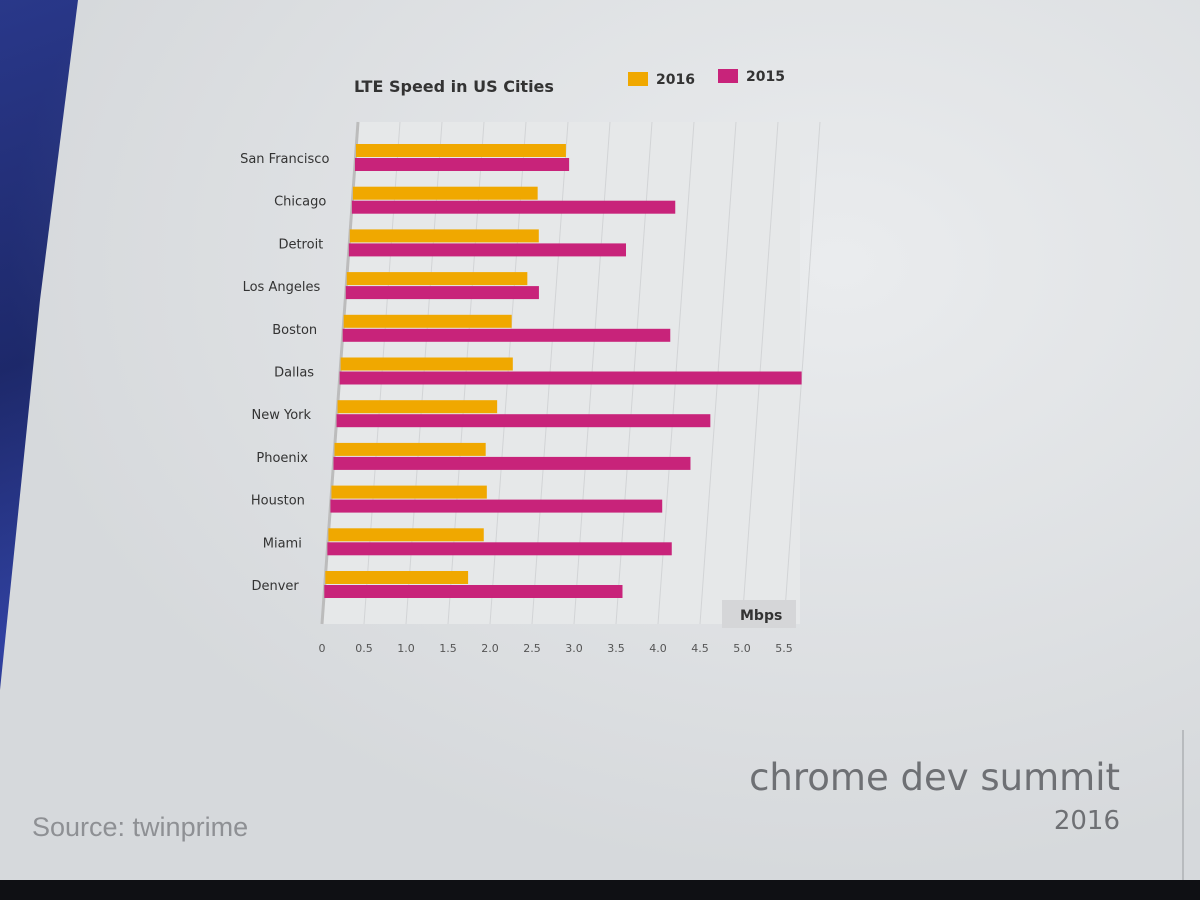 Image resolution: width=1200 pixels, height=900 pixels. Describe the element at coordinates (300, 244) in the screenshot. I see `category-label: Detroit` at that location.